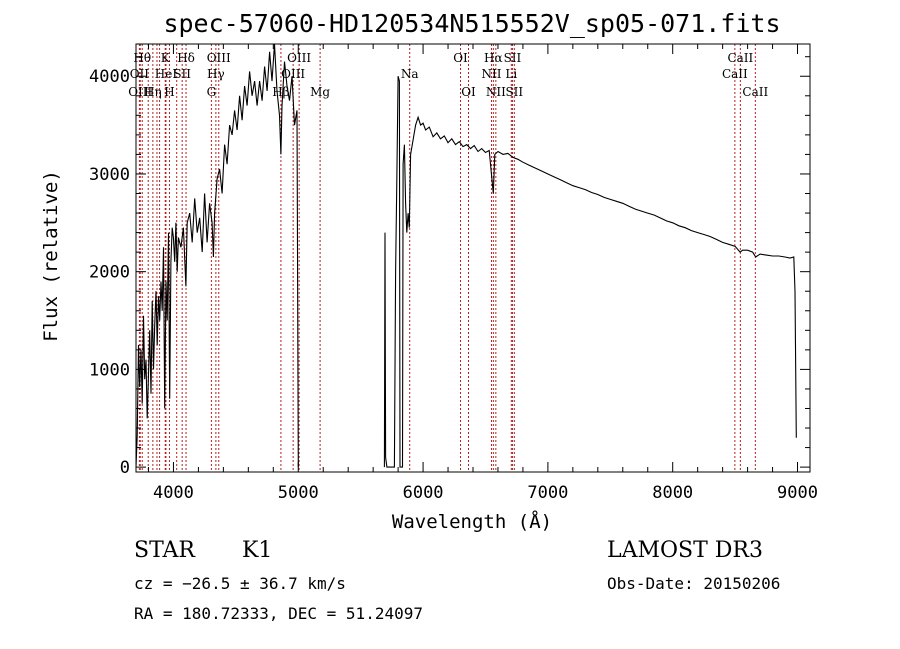 The width and height of the screenshot is (900, 649). What do you see at coordinates (219, 58) in the screenshot?
I see `line-label-15: OIII` at bounding box center [219, 58].